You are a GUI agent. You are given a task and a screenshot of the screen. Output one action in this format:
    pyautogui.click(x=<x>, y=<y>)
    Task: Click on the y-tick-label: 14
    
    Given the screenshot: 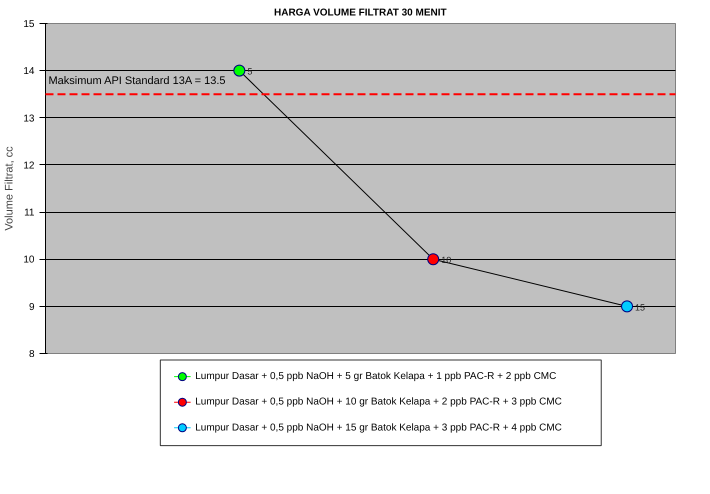 What is the action you would take?
    pyautogui.click(x=29, y=72)
    